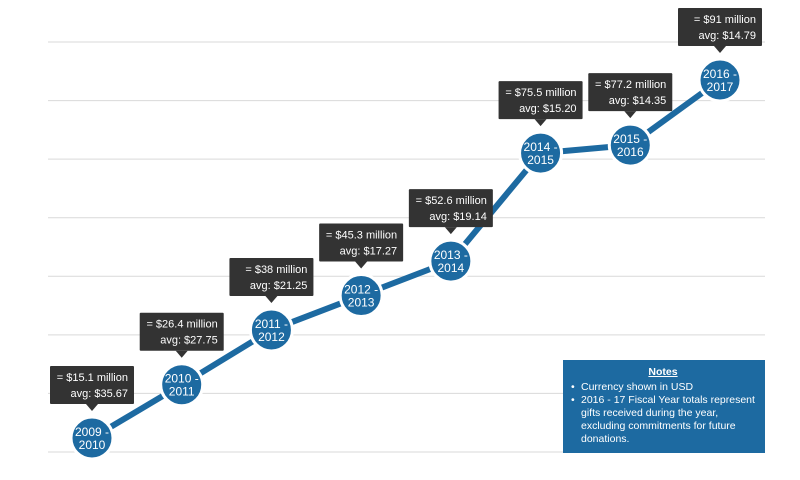 This screenshot has width=800, height=480. I want to click on avg-label: avg: $27.75, so click(189, 341).